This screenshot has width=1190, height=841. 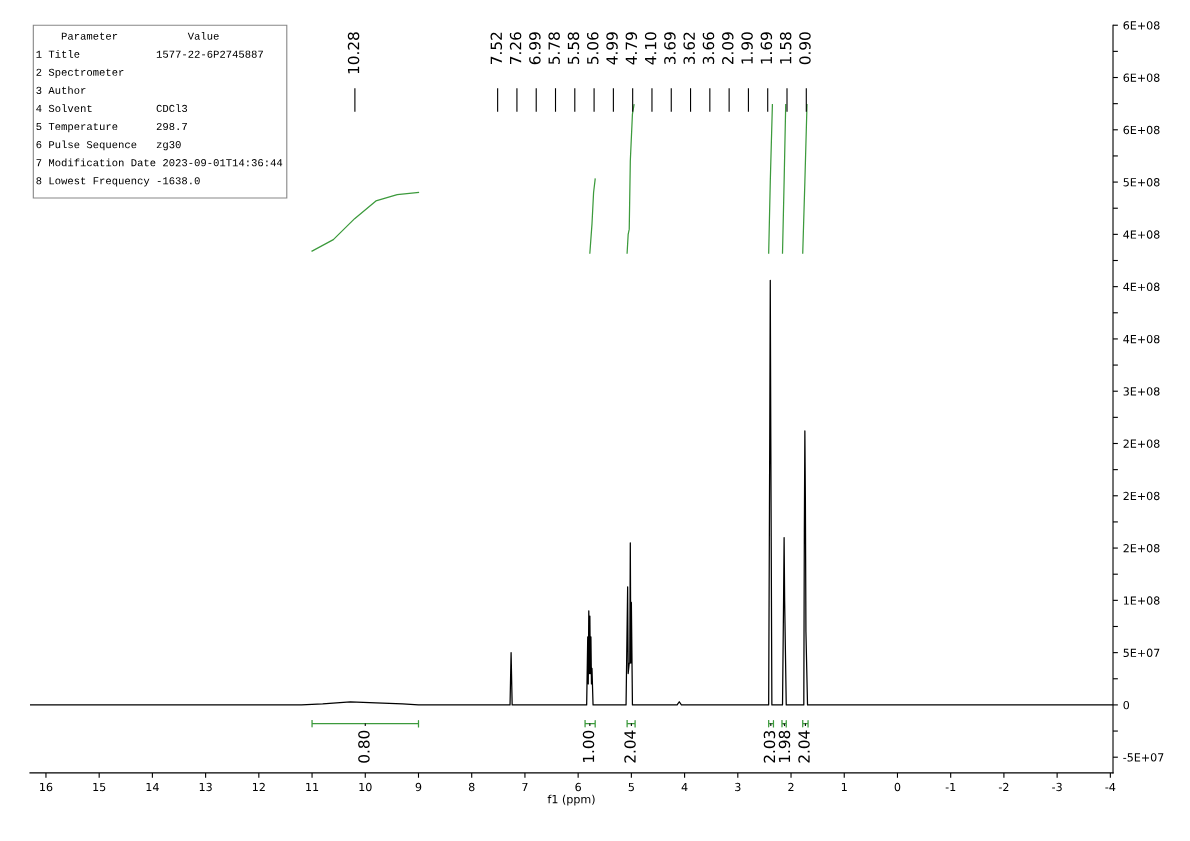 I want to click on annotation: 4.99, so click(x=612, y=48).